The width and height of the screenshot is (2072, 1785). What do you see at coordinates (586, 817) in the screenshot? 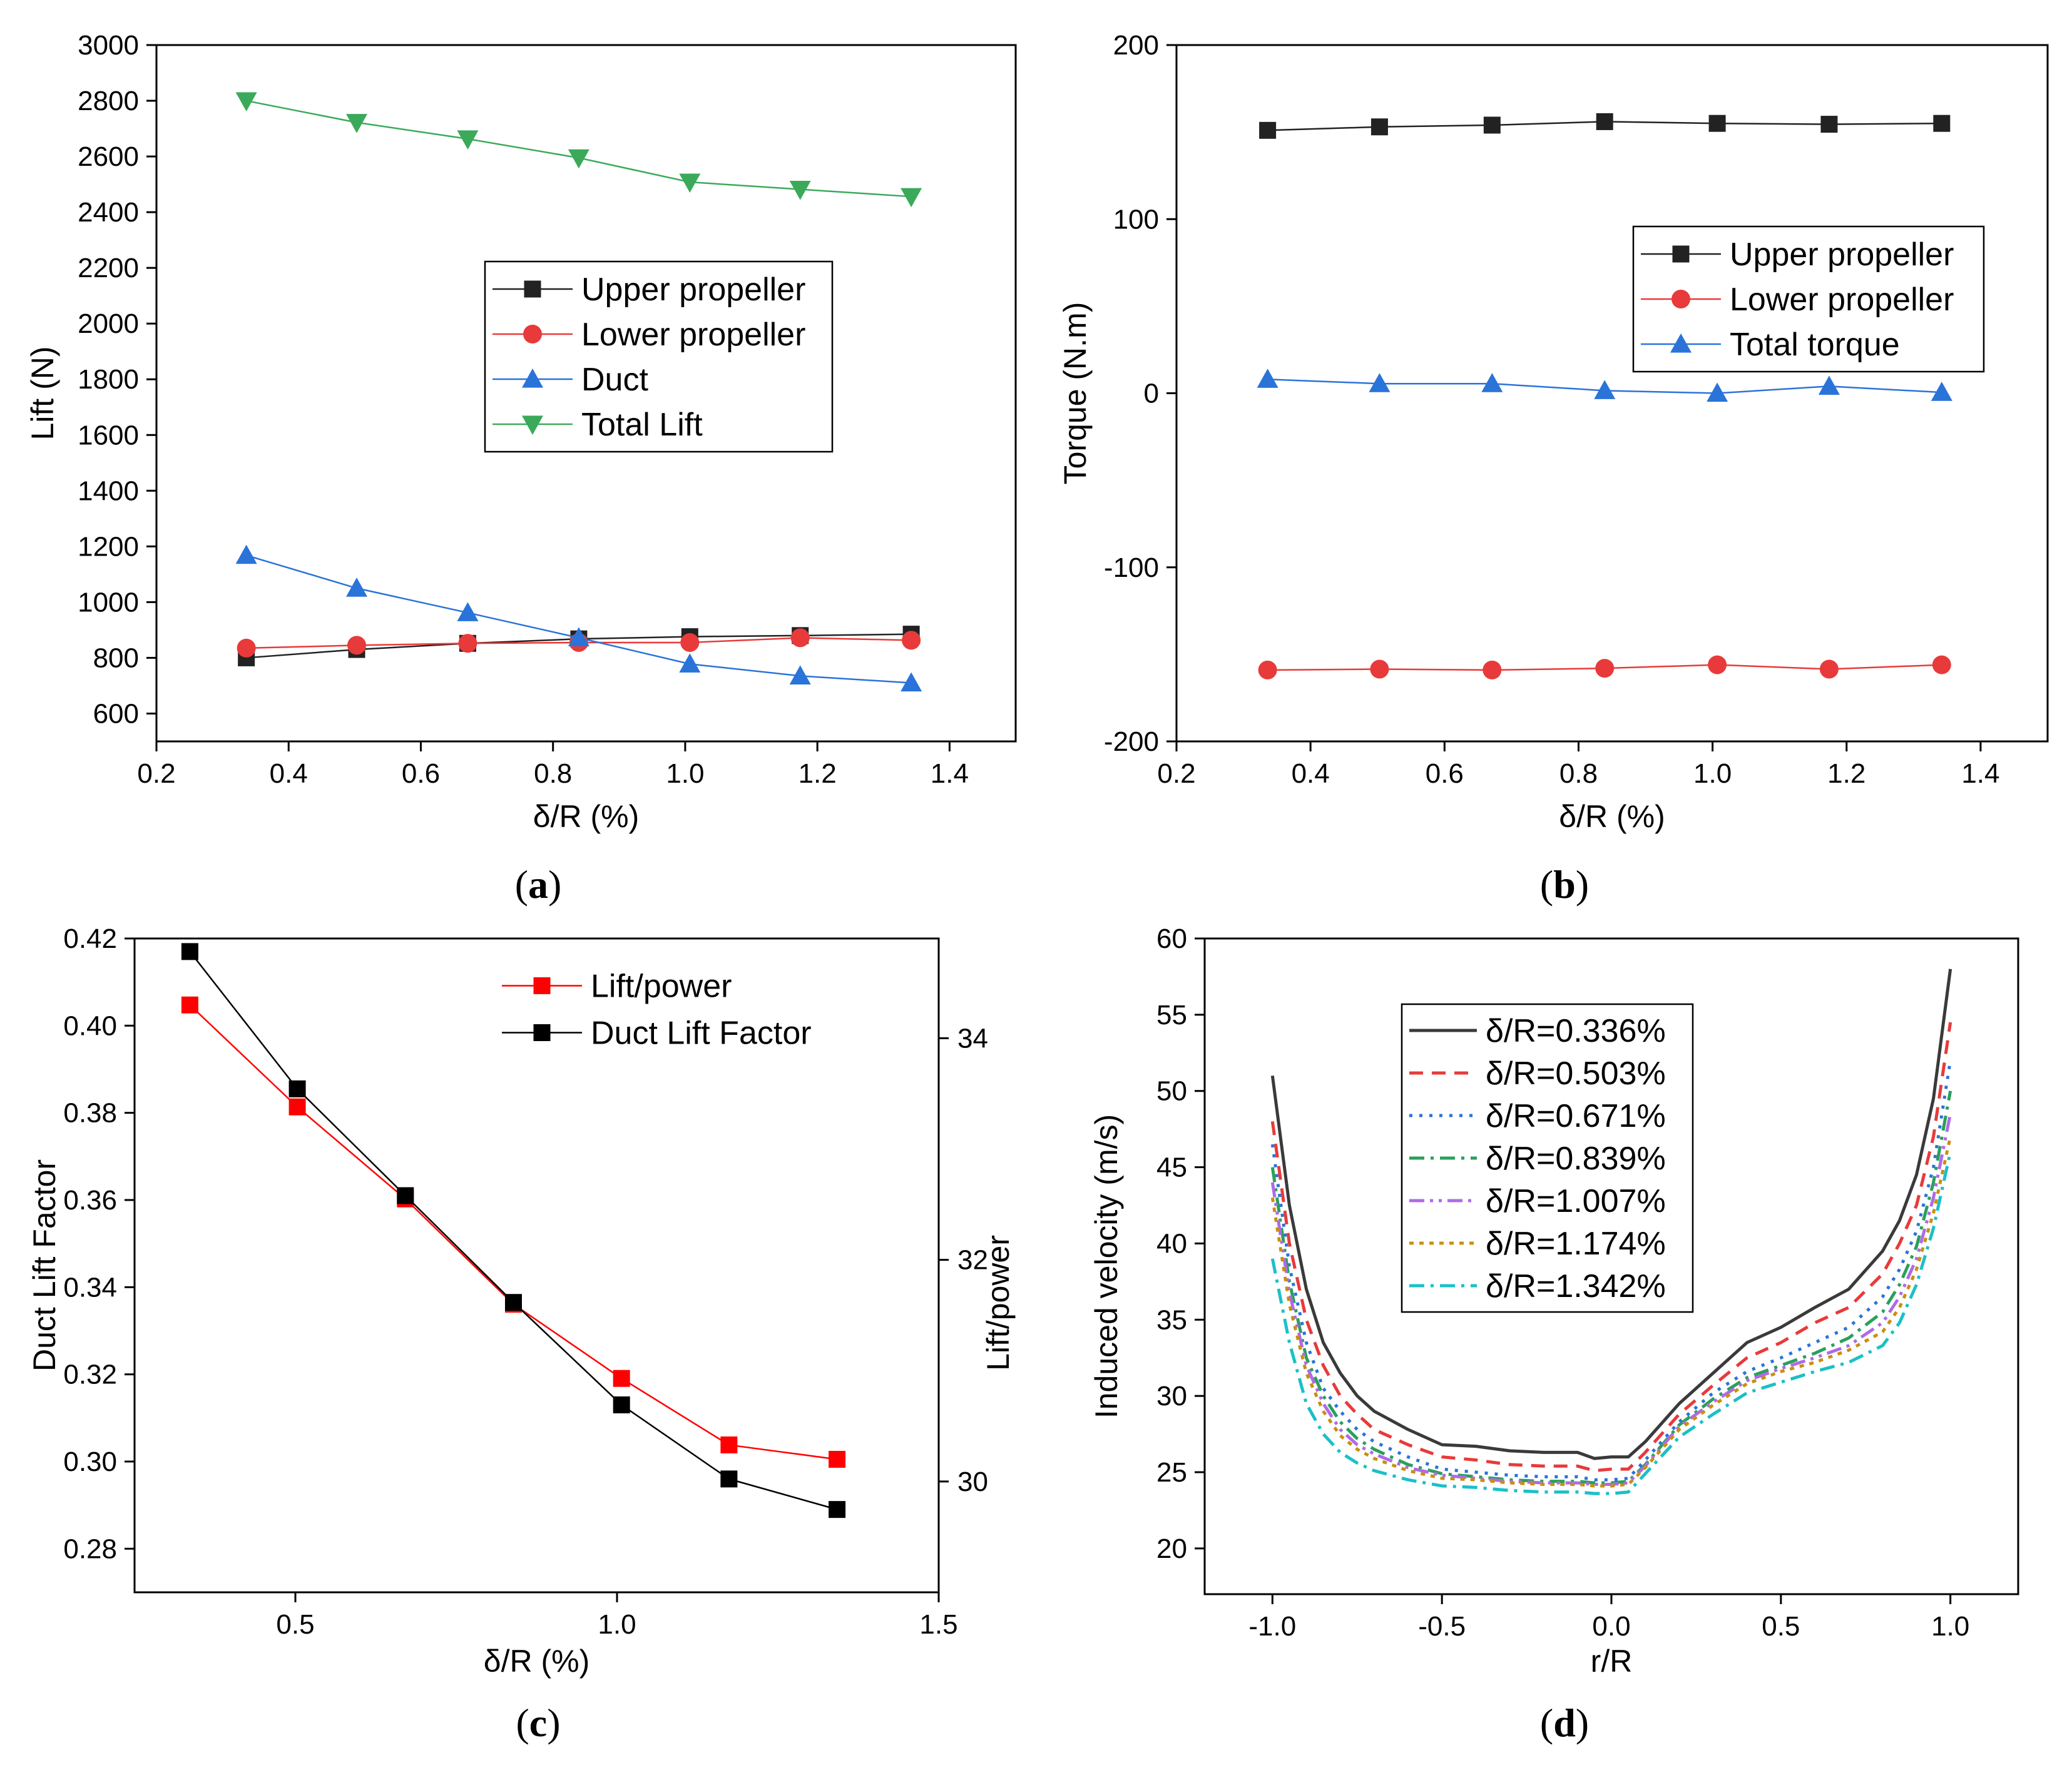
I see `x-axis-label: δ/R (%)` at bounding box center [586, 817].